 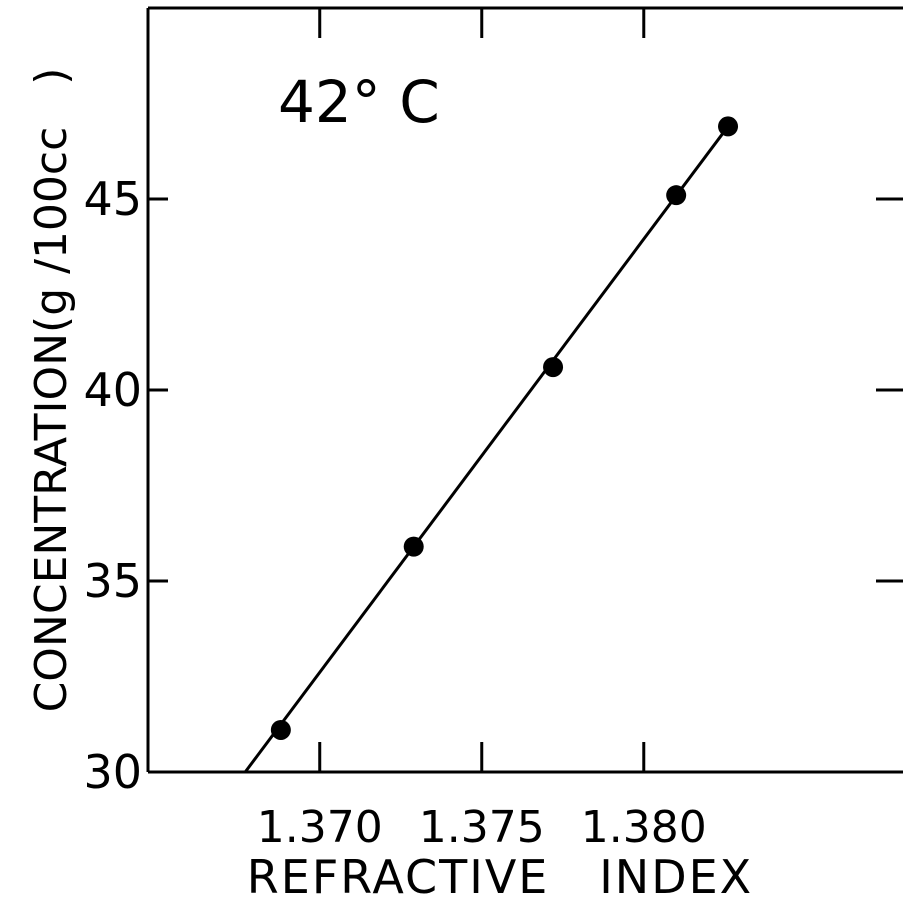 What do you see at coordinates (112, 199) in the screenshot?
I see `y-tick-label: 45` at bounding box center [112, 199].